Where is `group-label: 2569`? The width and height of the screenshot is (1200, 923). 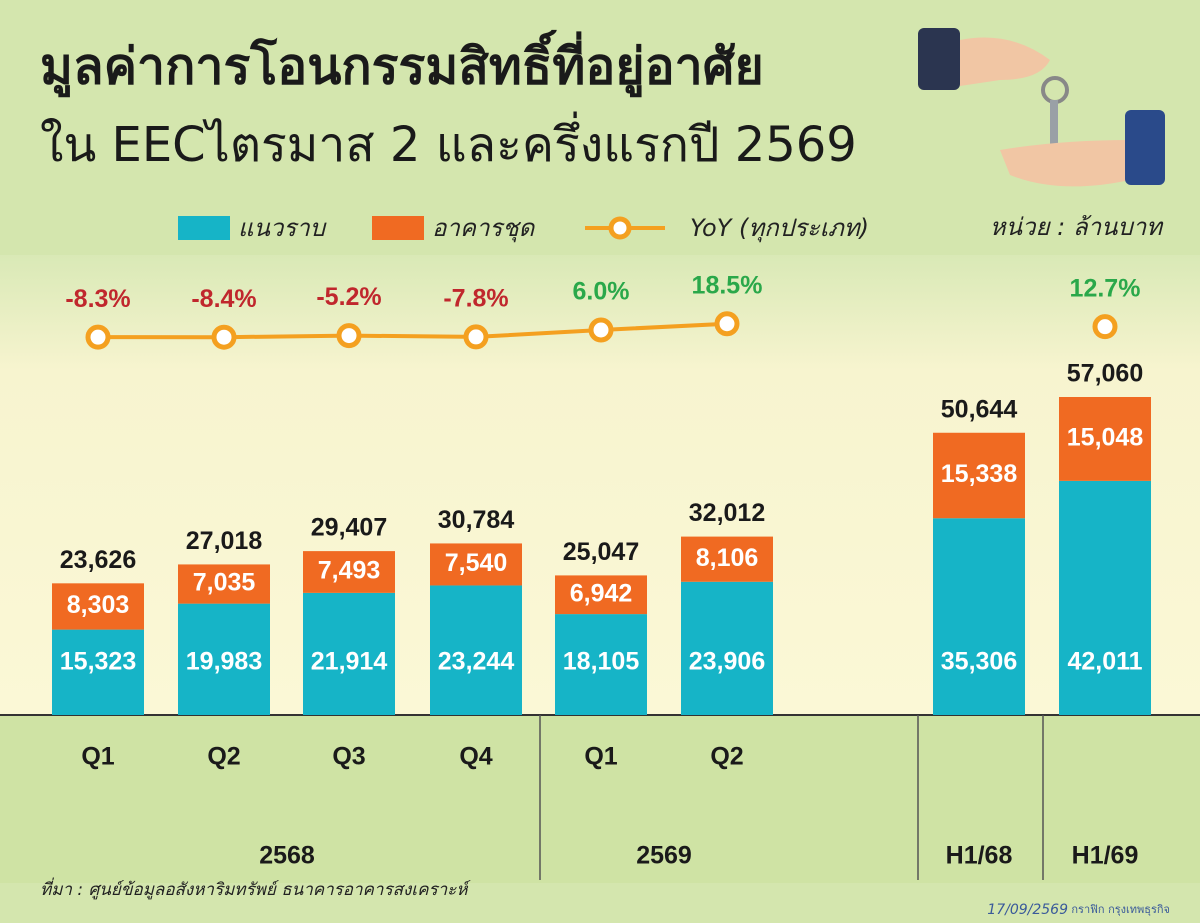 group-label: 2569 is located at coordinates (664, 856).